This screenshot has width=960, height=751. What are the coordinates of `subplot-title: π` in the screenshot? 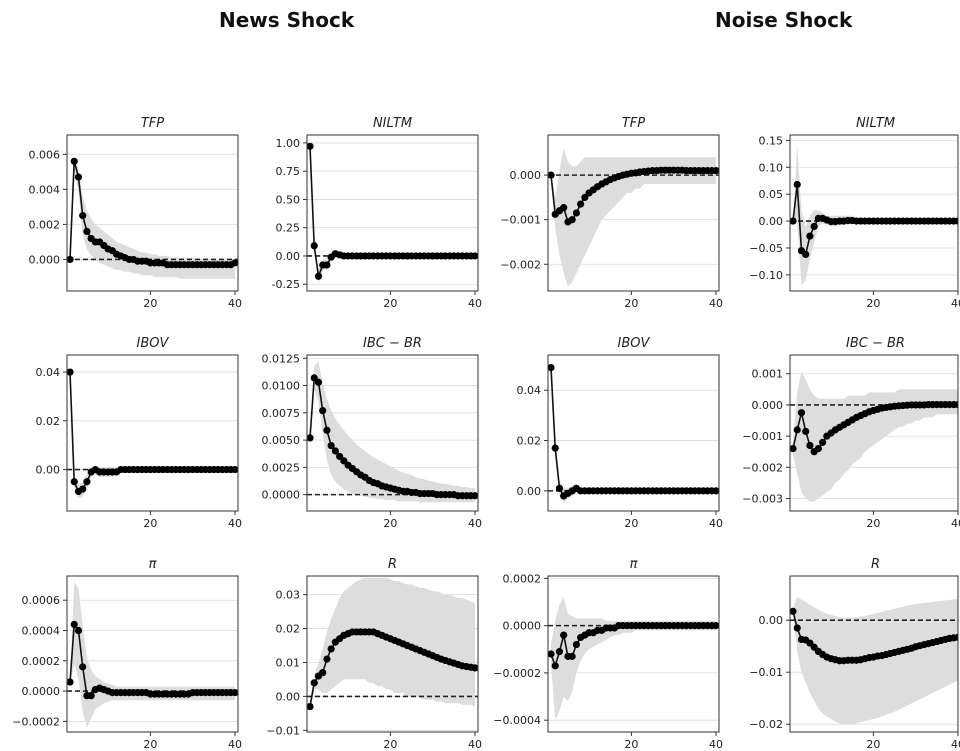 It's located at (634, 564).